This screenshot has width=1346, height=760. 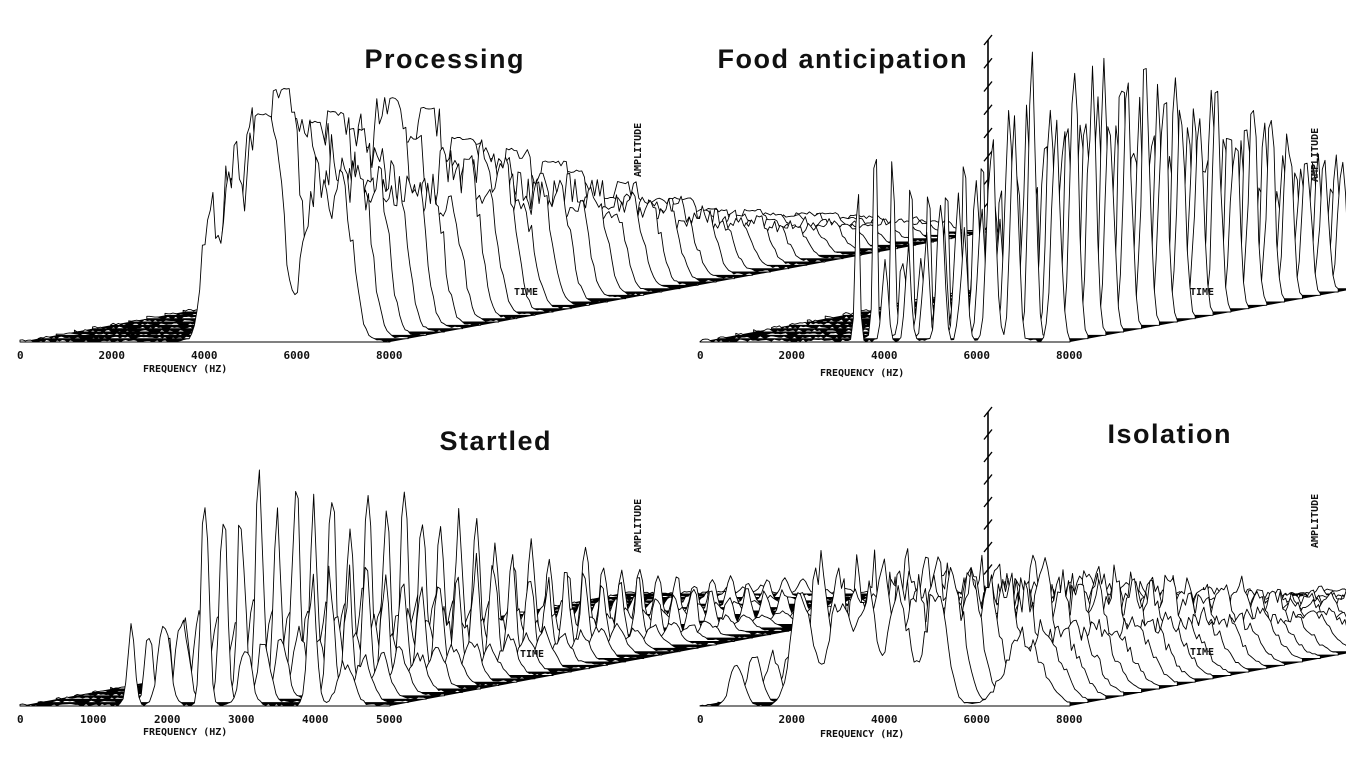 I want to click on isolation-tick: 8000, so click(x=1069, y=719).